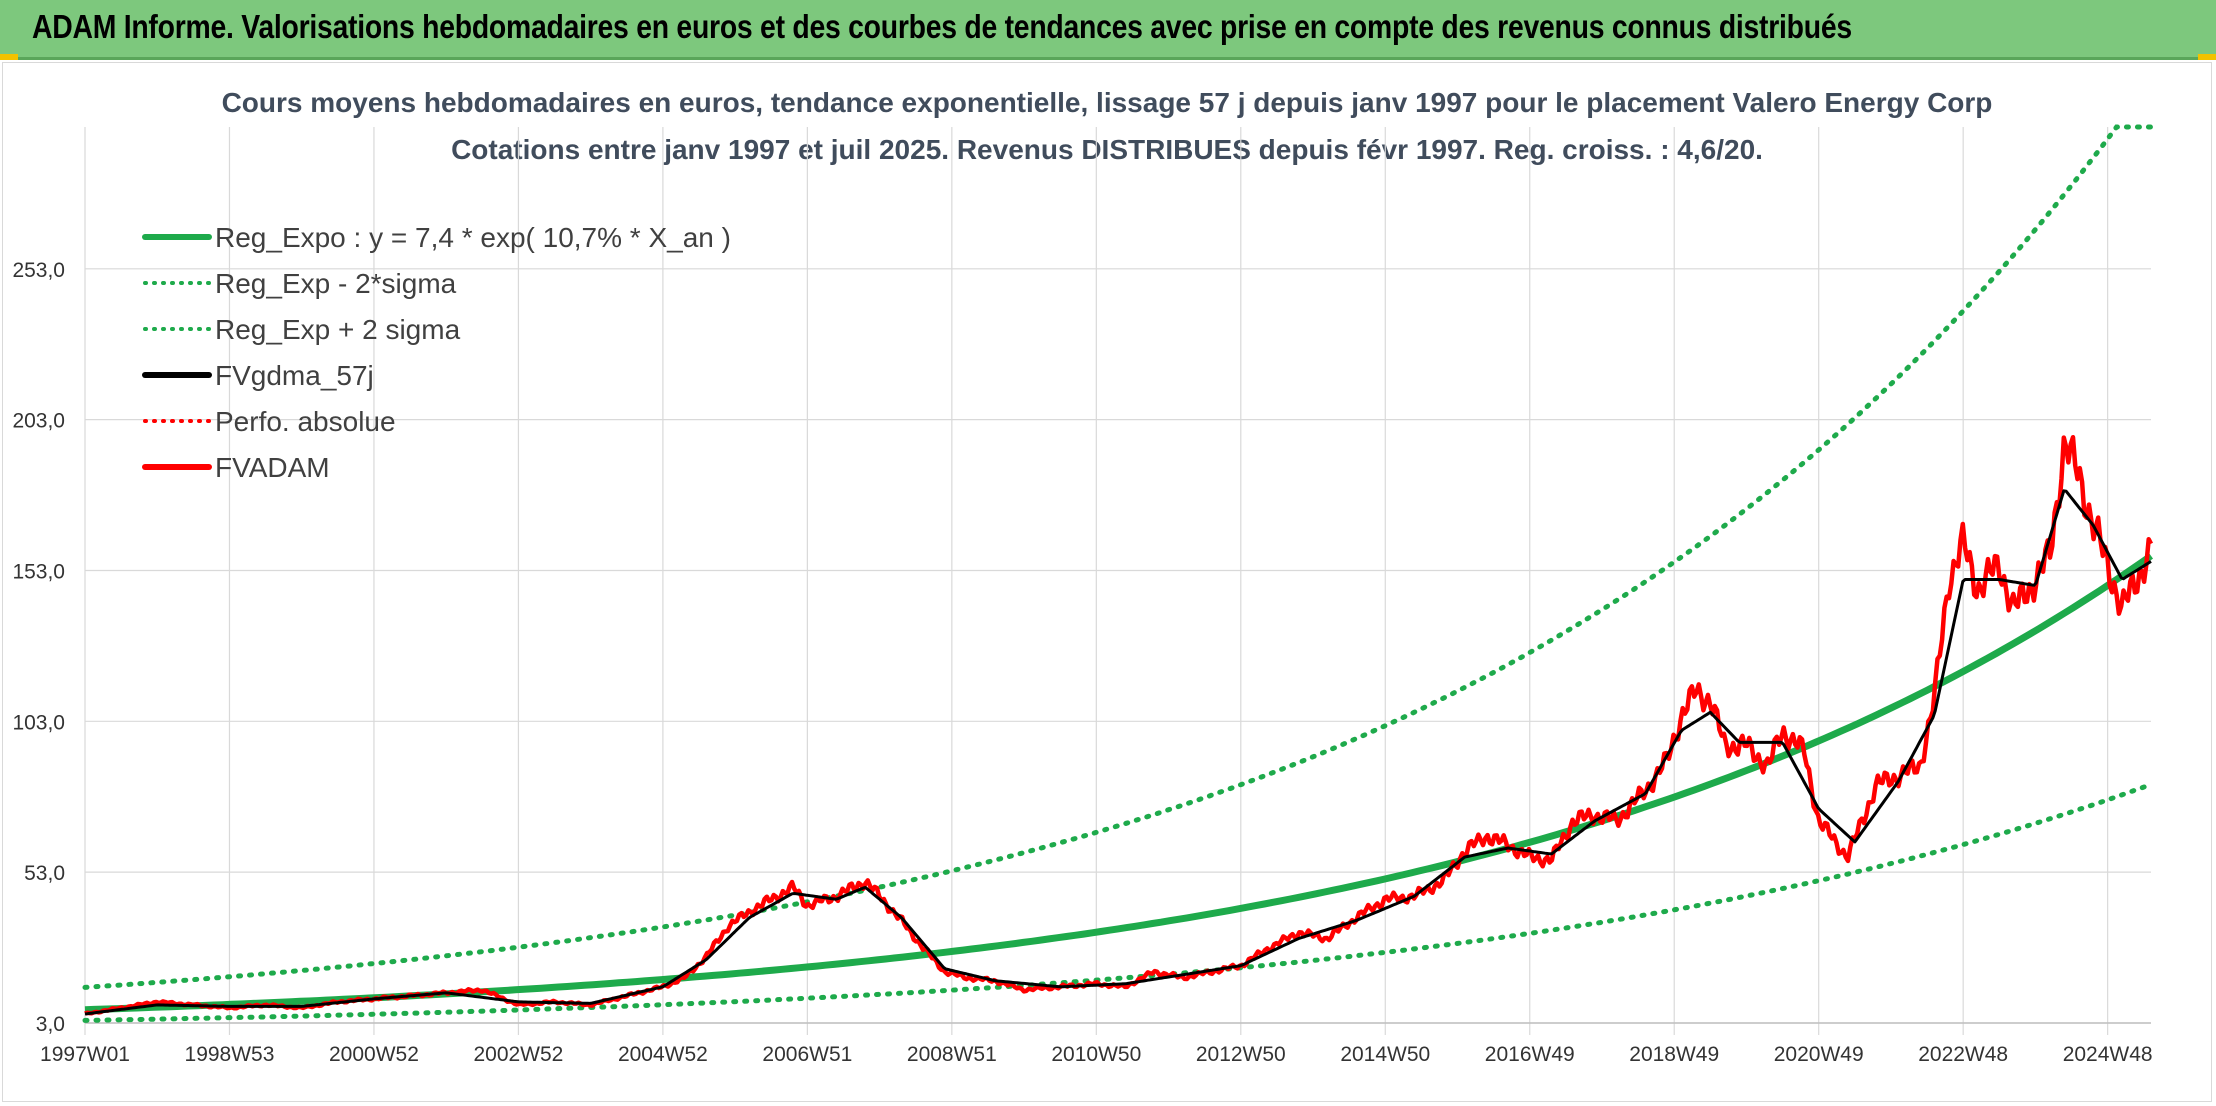  Describe the element at coordinates (518, 1054) in the screenshot. I see `x-tick-label: 2002W52` at that location.